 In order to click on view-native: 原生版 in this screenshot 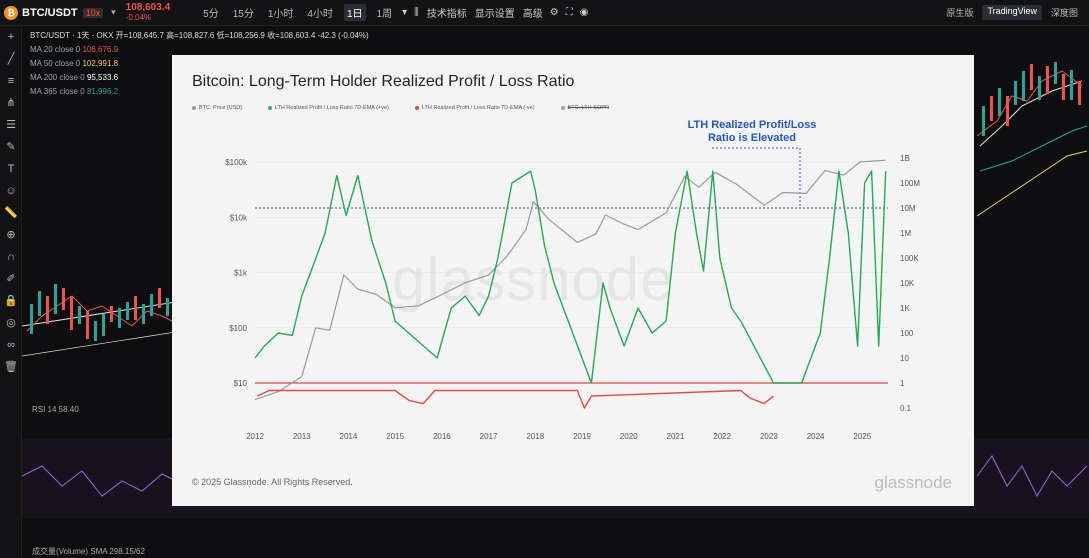, I will do `click(960, 13)`.